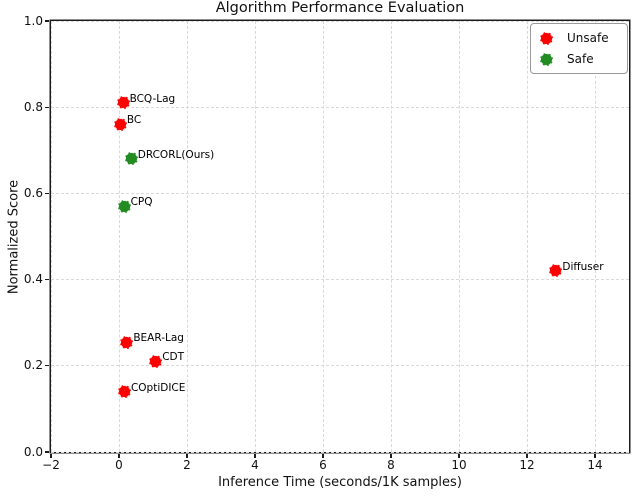 The image size is (634, 496). What do you see at coordinates (340, 8) in the screenshot?
I see `chart-title: Algorithm Performance Evaluation` at bounding box center [340, 8].